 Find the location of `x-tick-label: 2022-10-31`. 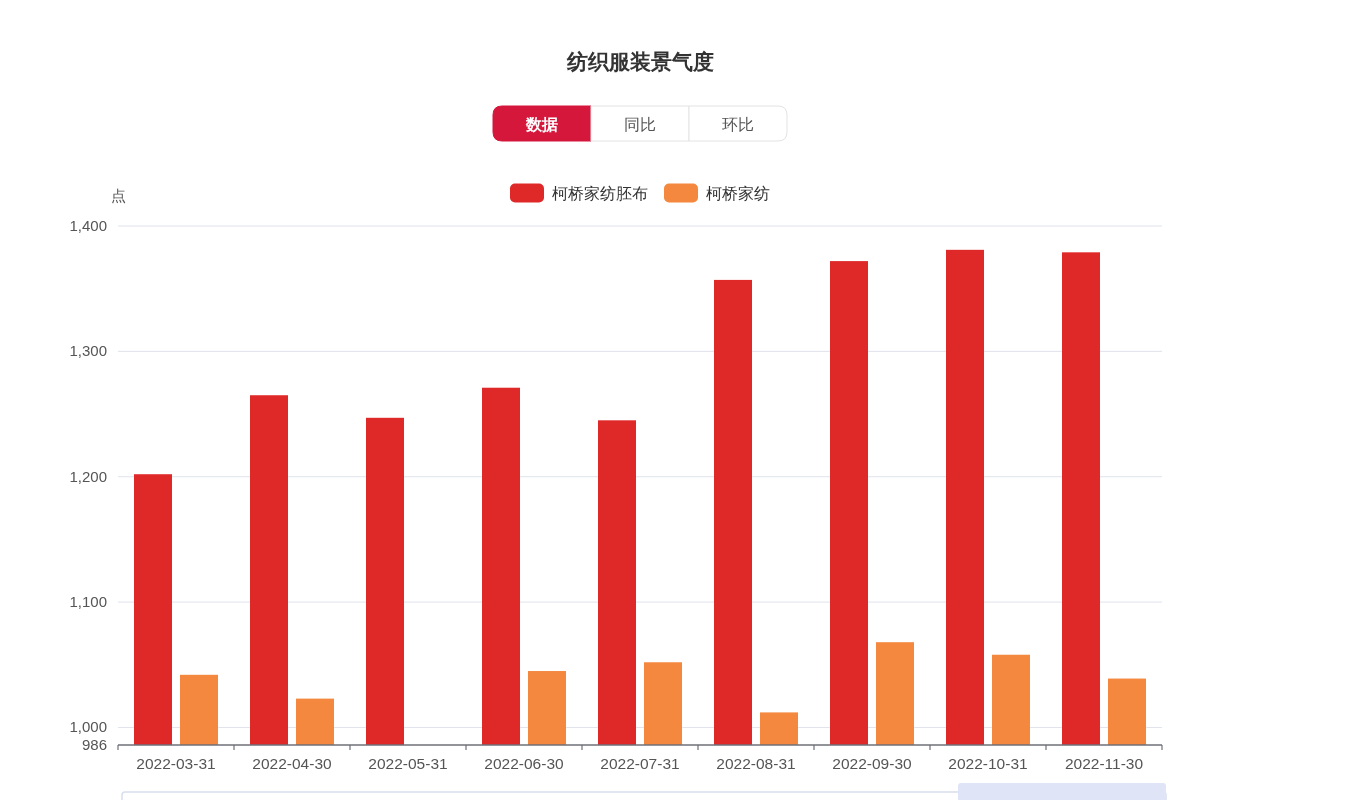

x-tick-label: 2022-10-31 is located at coordinates (988, 763).